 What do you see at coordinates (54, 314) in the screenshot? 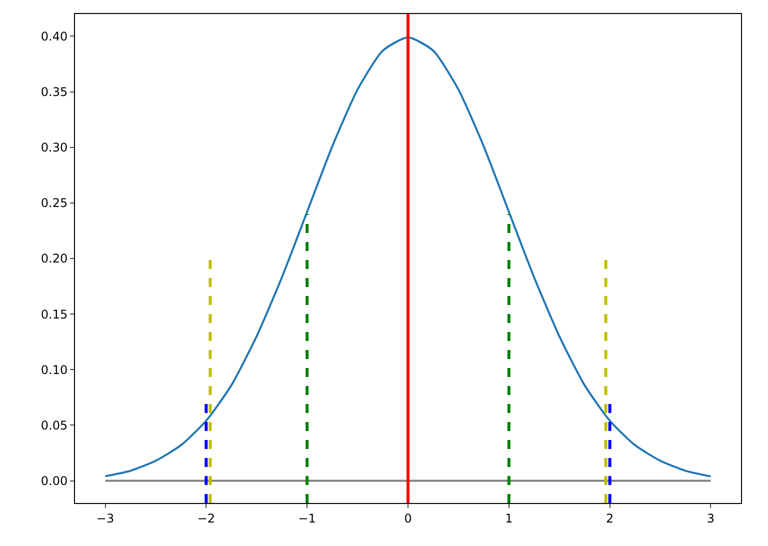
I see `y-tick-label: 0.15` at bounding box center [54, 314].